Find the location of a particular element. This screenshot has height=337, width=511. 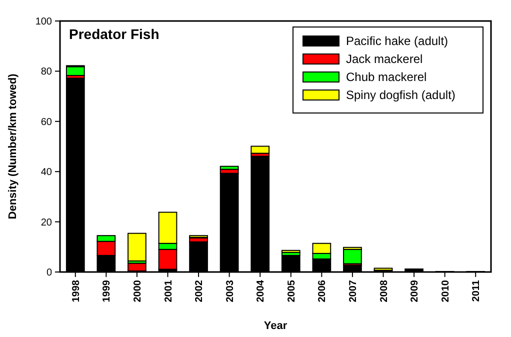

y-tick-label: 80 is located at coordinates (46, 72).